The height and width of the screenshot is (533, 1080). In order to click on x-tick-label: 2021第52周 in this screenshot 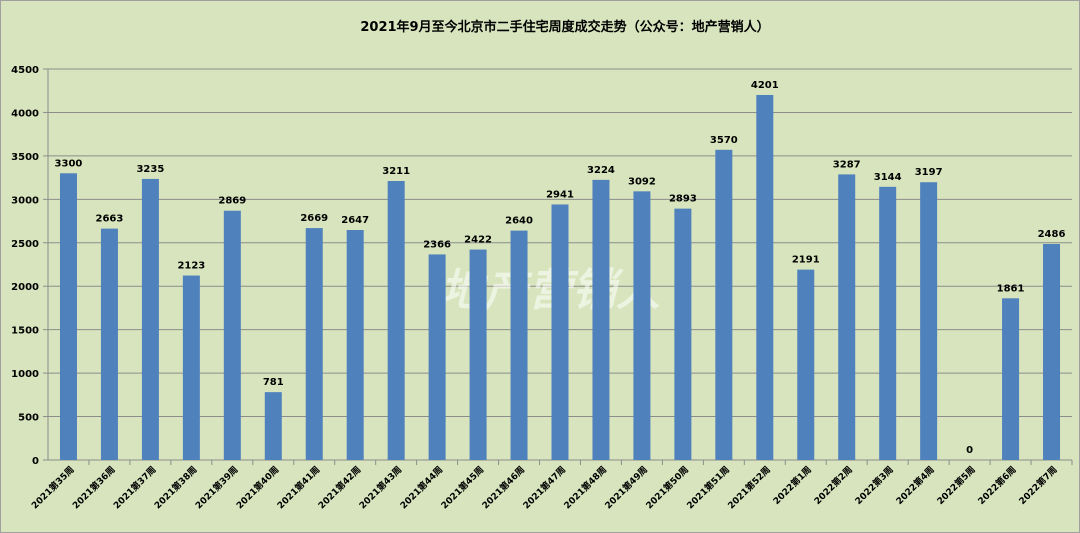, I will do `click(749, 488)`.